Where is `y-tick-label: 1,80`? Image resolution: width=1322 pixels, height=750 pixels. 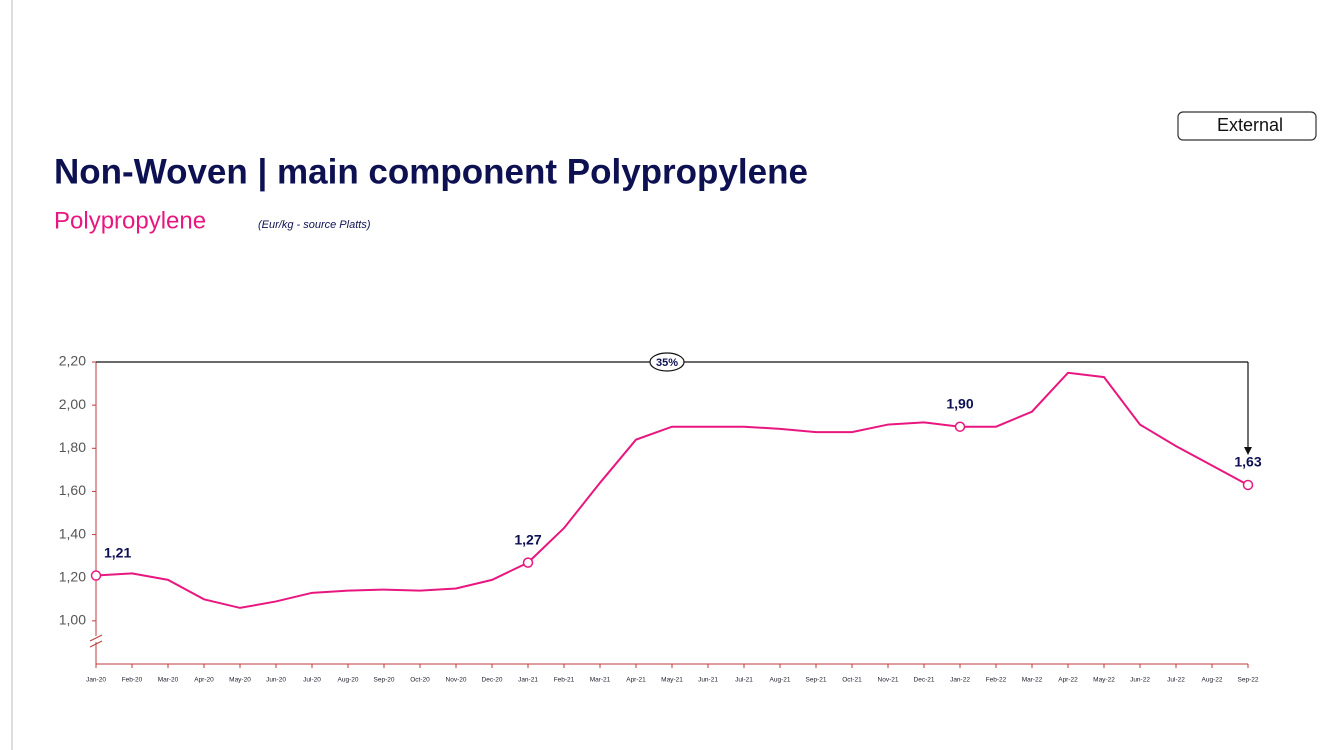
y-tick-label: 1,80 is located at coordinates (72, 447).